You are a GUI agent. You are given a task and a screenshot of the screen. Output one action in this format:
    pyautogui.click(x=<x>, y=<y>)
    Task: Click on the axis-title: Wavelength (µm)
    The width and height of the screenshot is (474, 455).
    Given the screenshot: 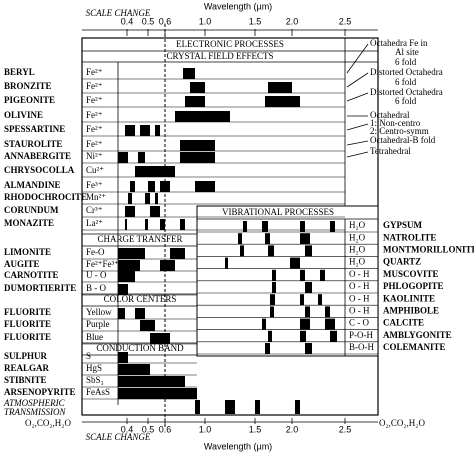 What is the action you would take?
    pyautogui.click(x=238, y=6)
    